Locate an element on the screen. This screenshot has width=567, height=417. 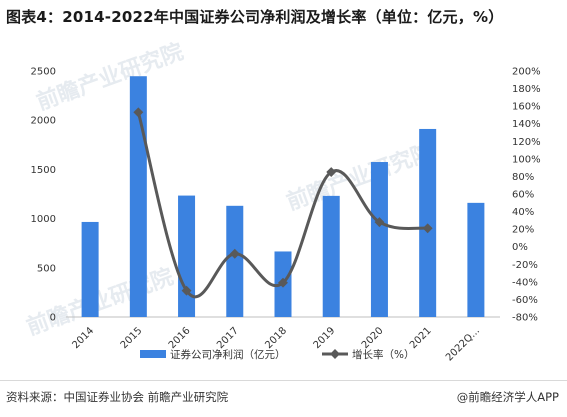
y-right-tick-label: -20% is located at coordinates (525, 265).